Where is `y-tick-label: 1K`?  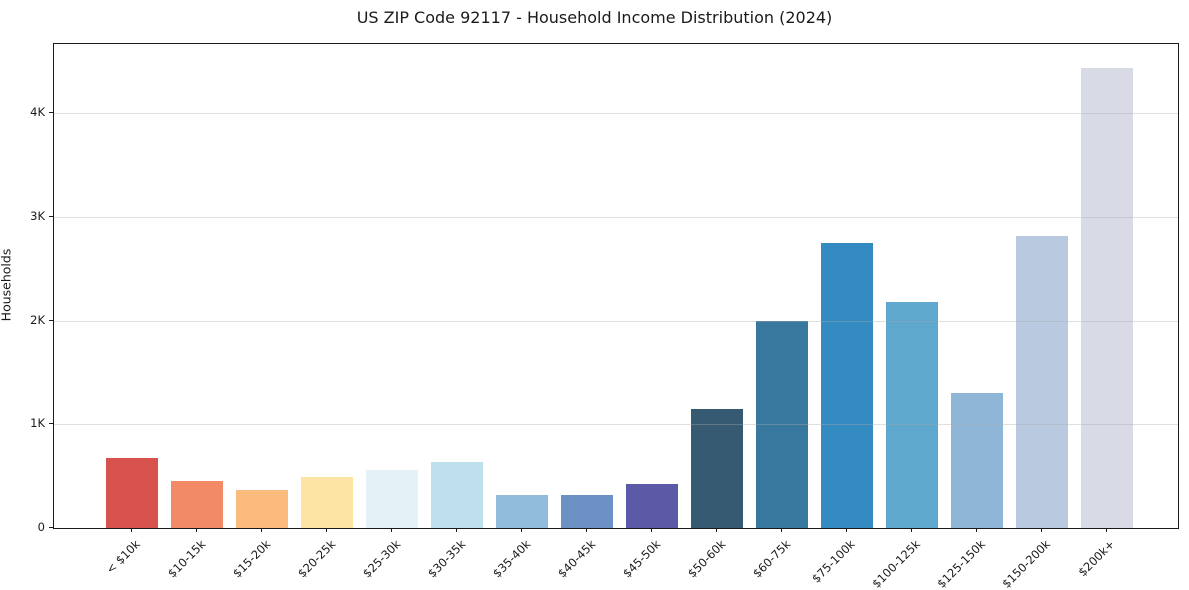 y-tick-label: 1K is located at coordinates (37, 423).